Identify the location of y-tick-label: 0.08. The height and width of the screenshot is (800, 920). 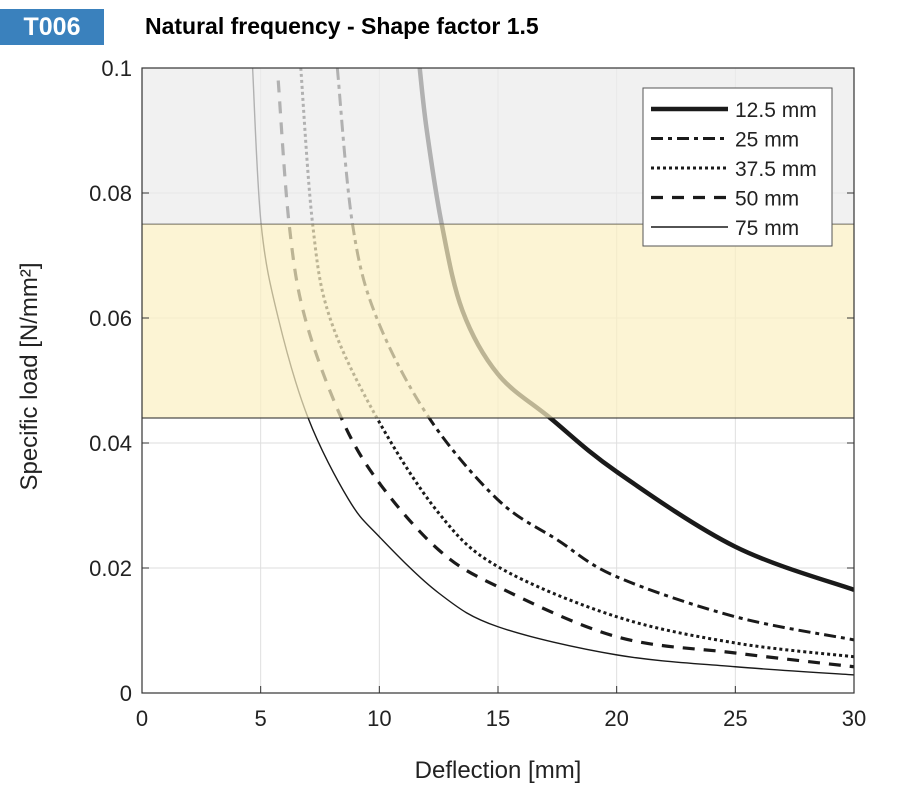
(110, 193).